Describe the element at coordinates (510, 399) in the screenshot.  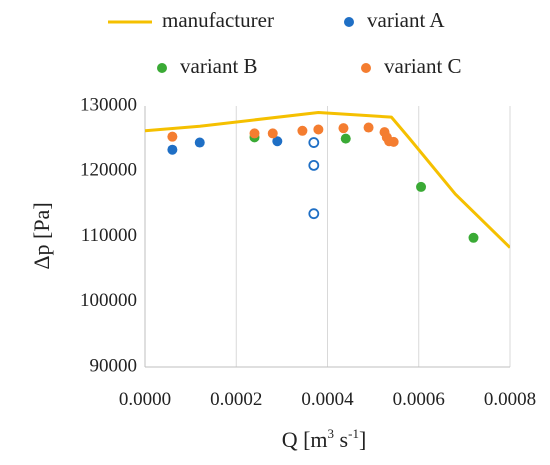
I see `x-tick-label: 0.0008` at that location.